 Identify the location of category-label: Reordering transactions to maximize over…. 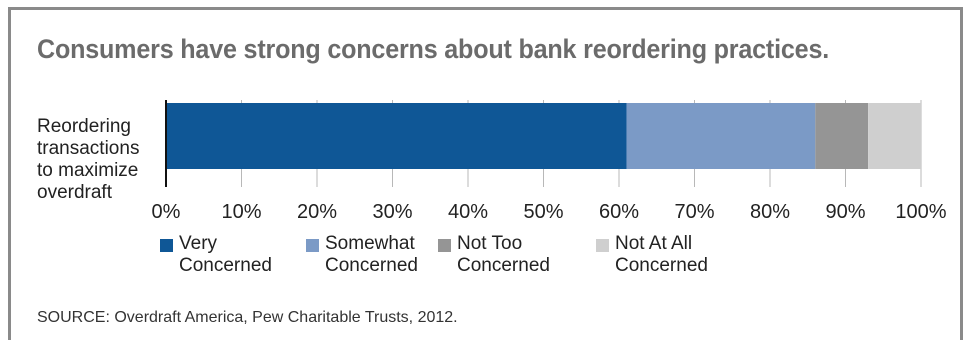
(88, 159).